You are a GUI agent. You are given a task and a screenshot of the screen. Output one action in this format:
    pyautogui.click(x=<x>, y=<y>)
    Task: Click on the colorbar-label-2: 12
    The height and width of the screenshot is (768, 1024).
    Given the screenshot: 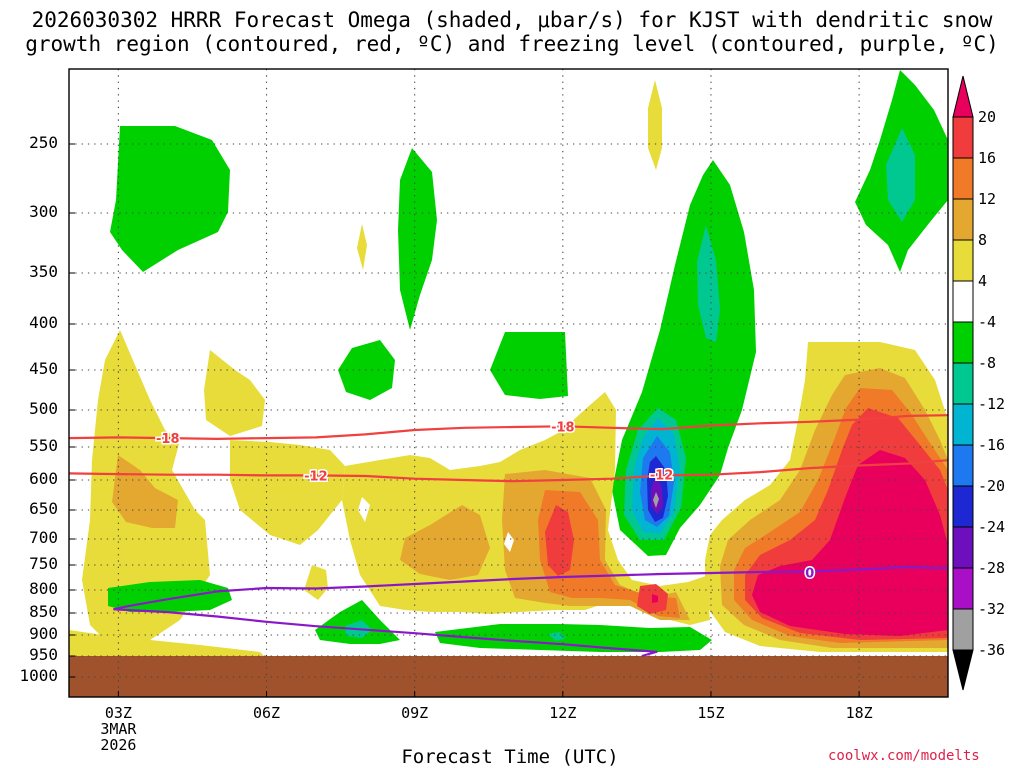 What is the action you would take?
    pyautogui.click(x=987, y=199)
    